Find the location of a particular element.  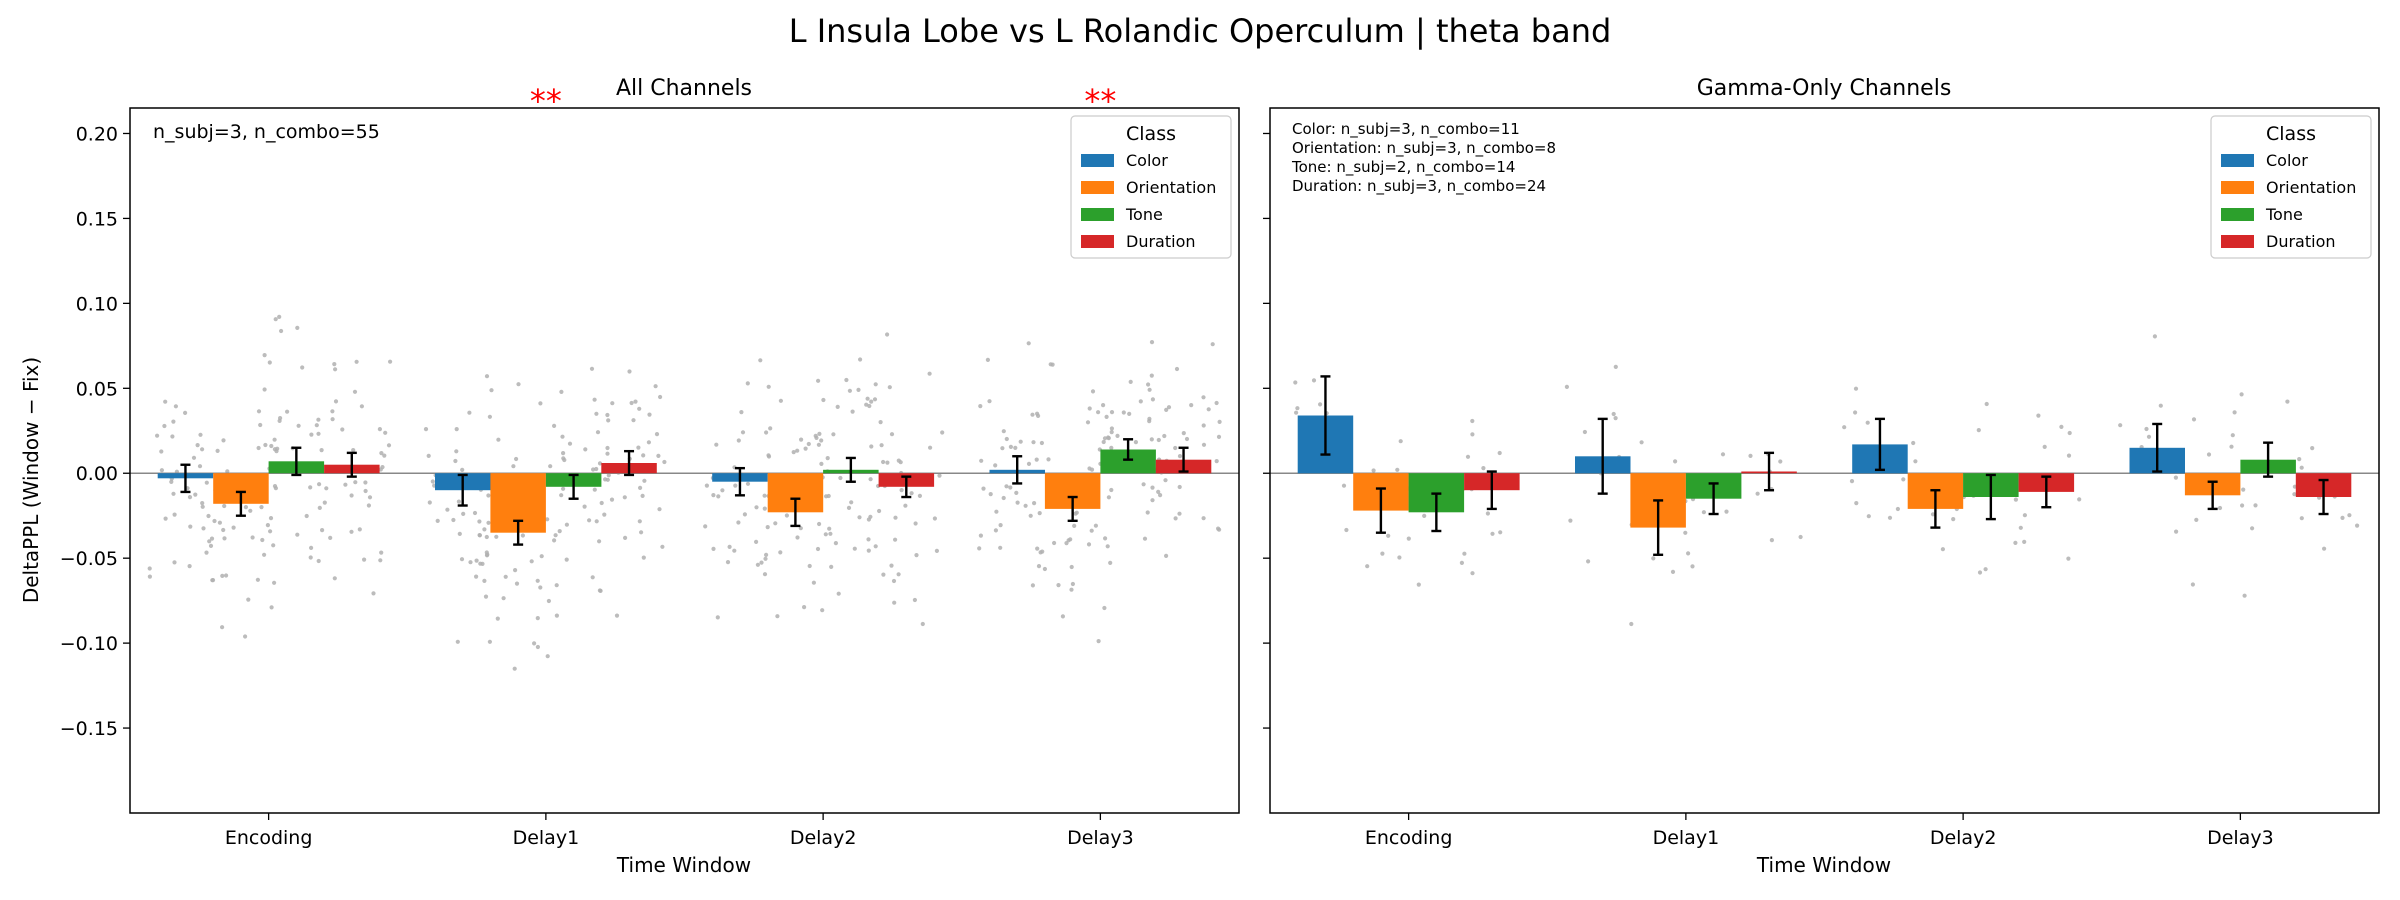

y-ticks-all-channels: −0.15 −0.10 −0.05 0.00 0.05 0.10 0.15 0.20 is located at coordinates (95, 431).